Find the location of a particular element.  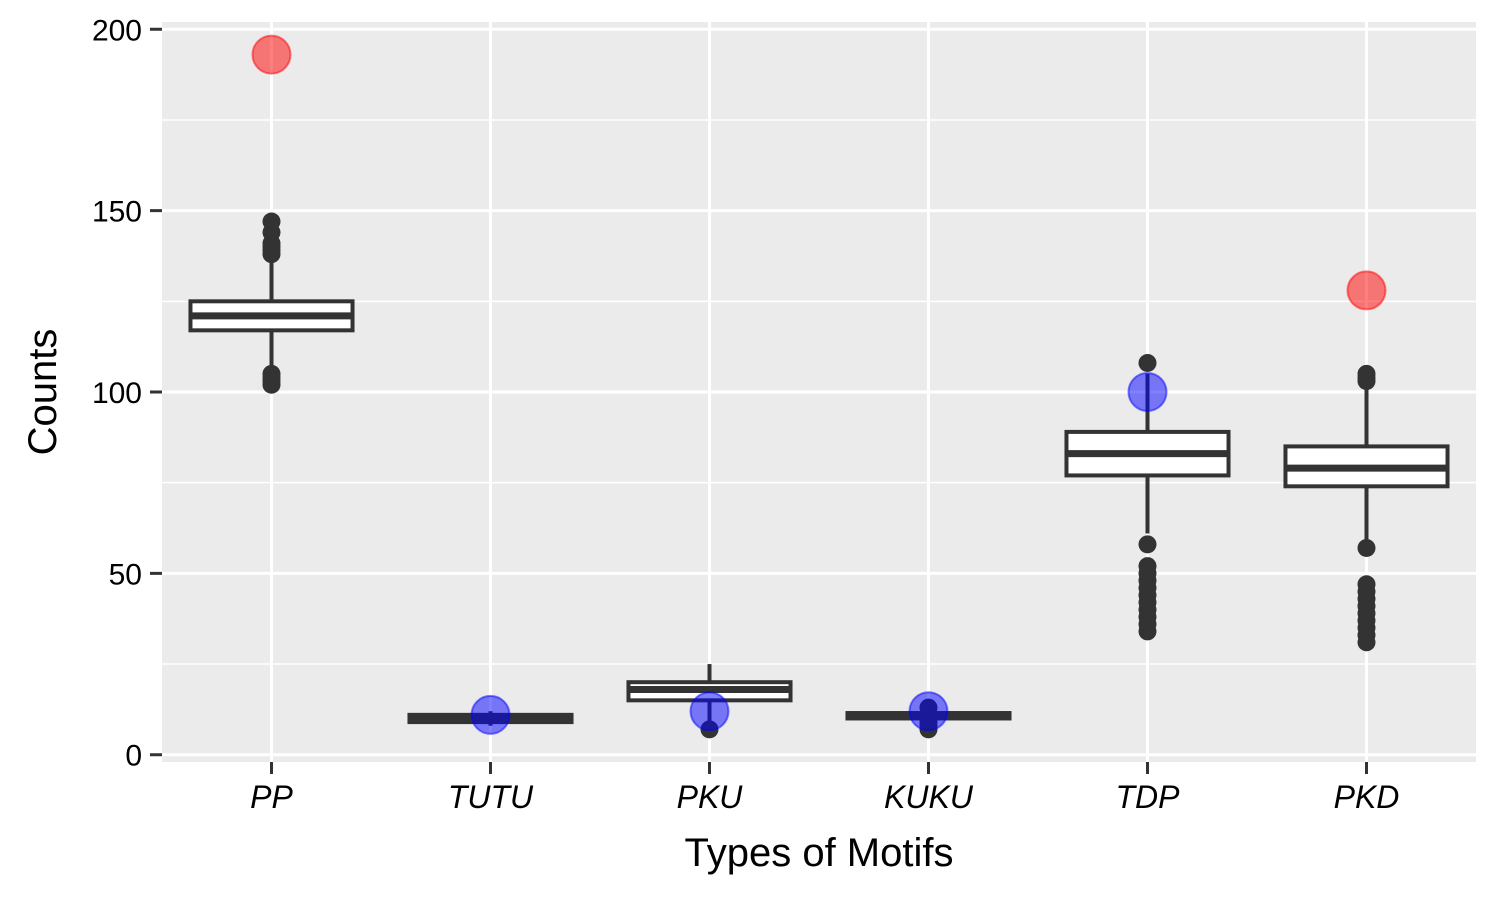

box-pkd is located at coordinates (1366, 508).